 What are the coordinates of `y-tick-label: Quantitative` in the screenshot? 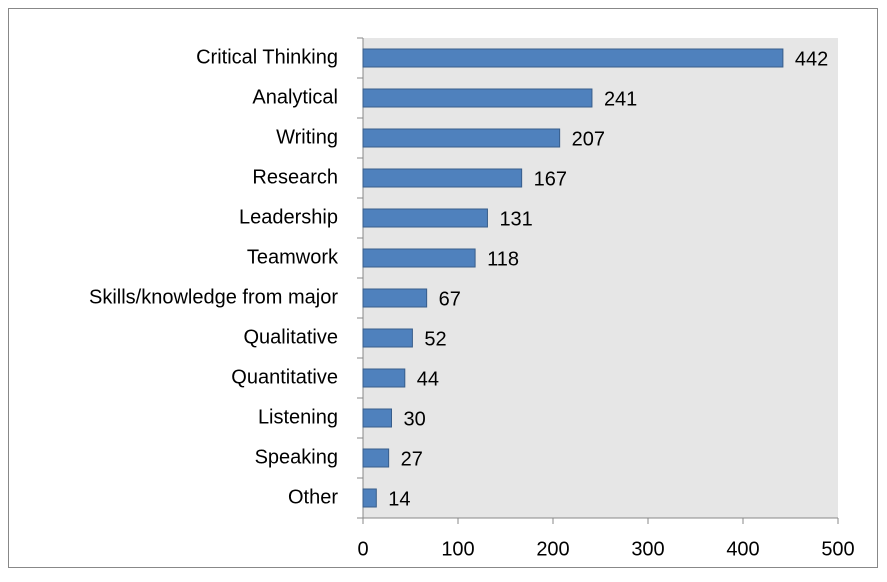 It's located at (284, 377).